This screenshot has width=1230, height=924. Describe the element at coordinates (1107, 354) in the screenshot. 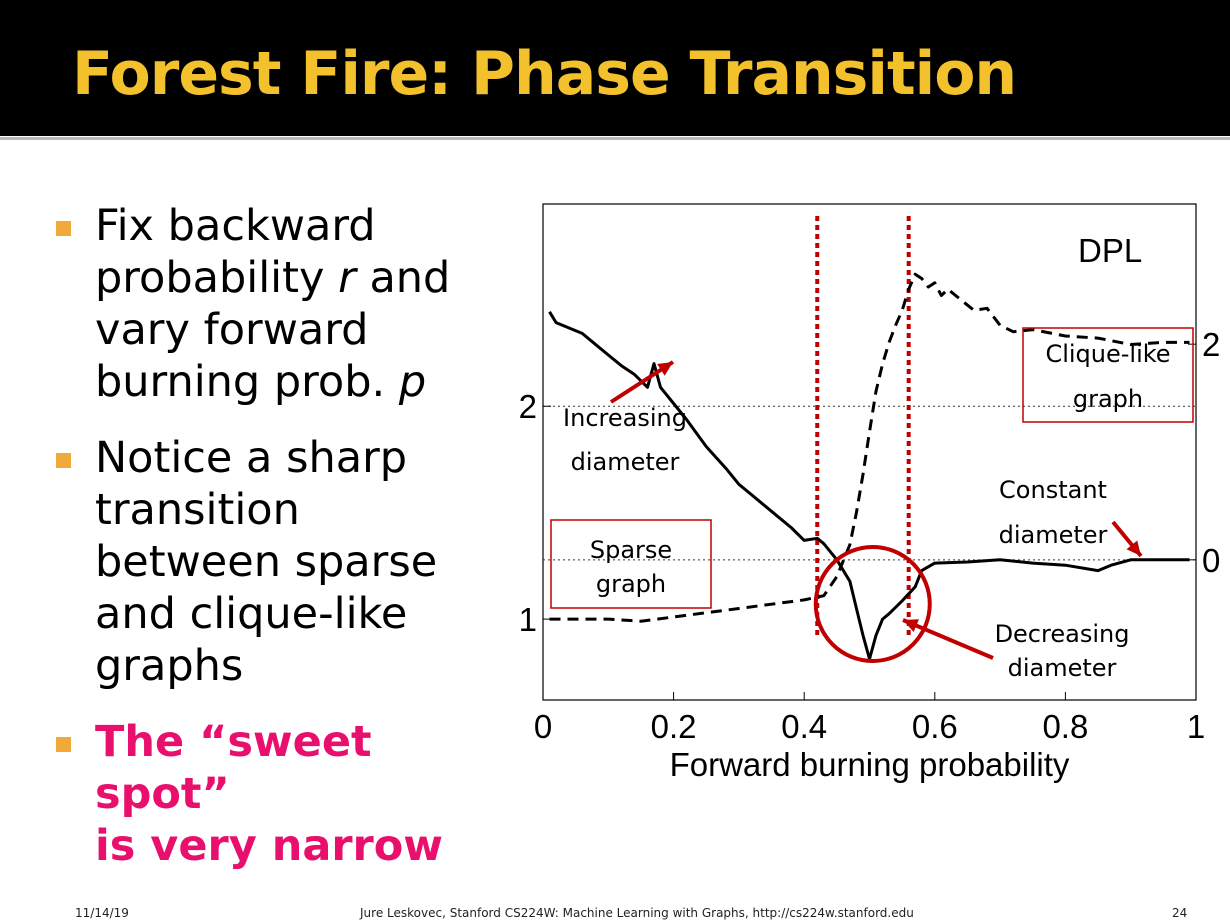

I see `annotation-label: Clique-like` at that location.